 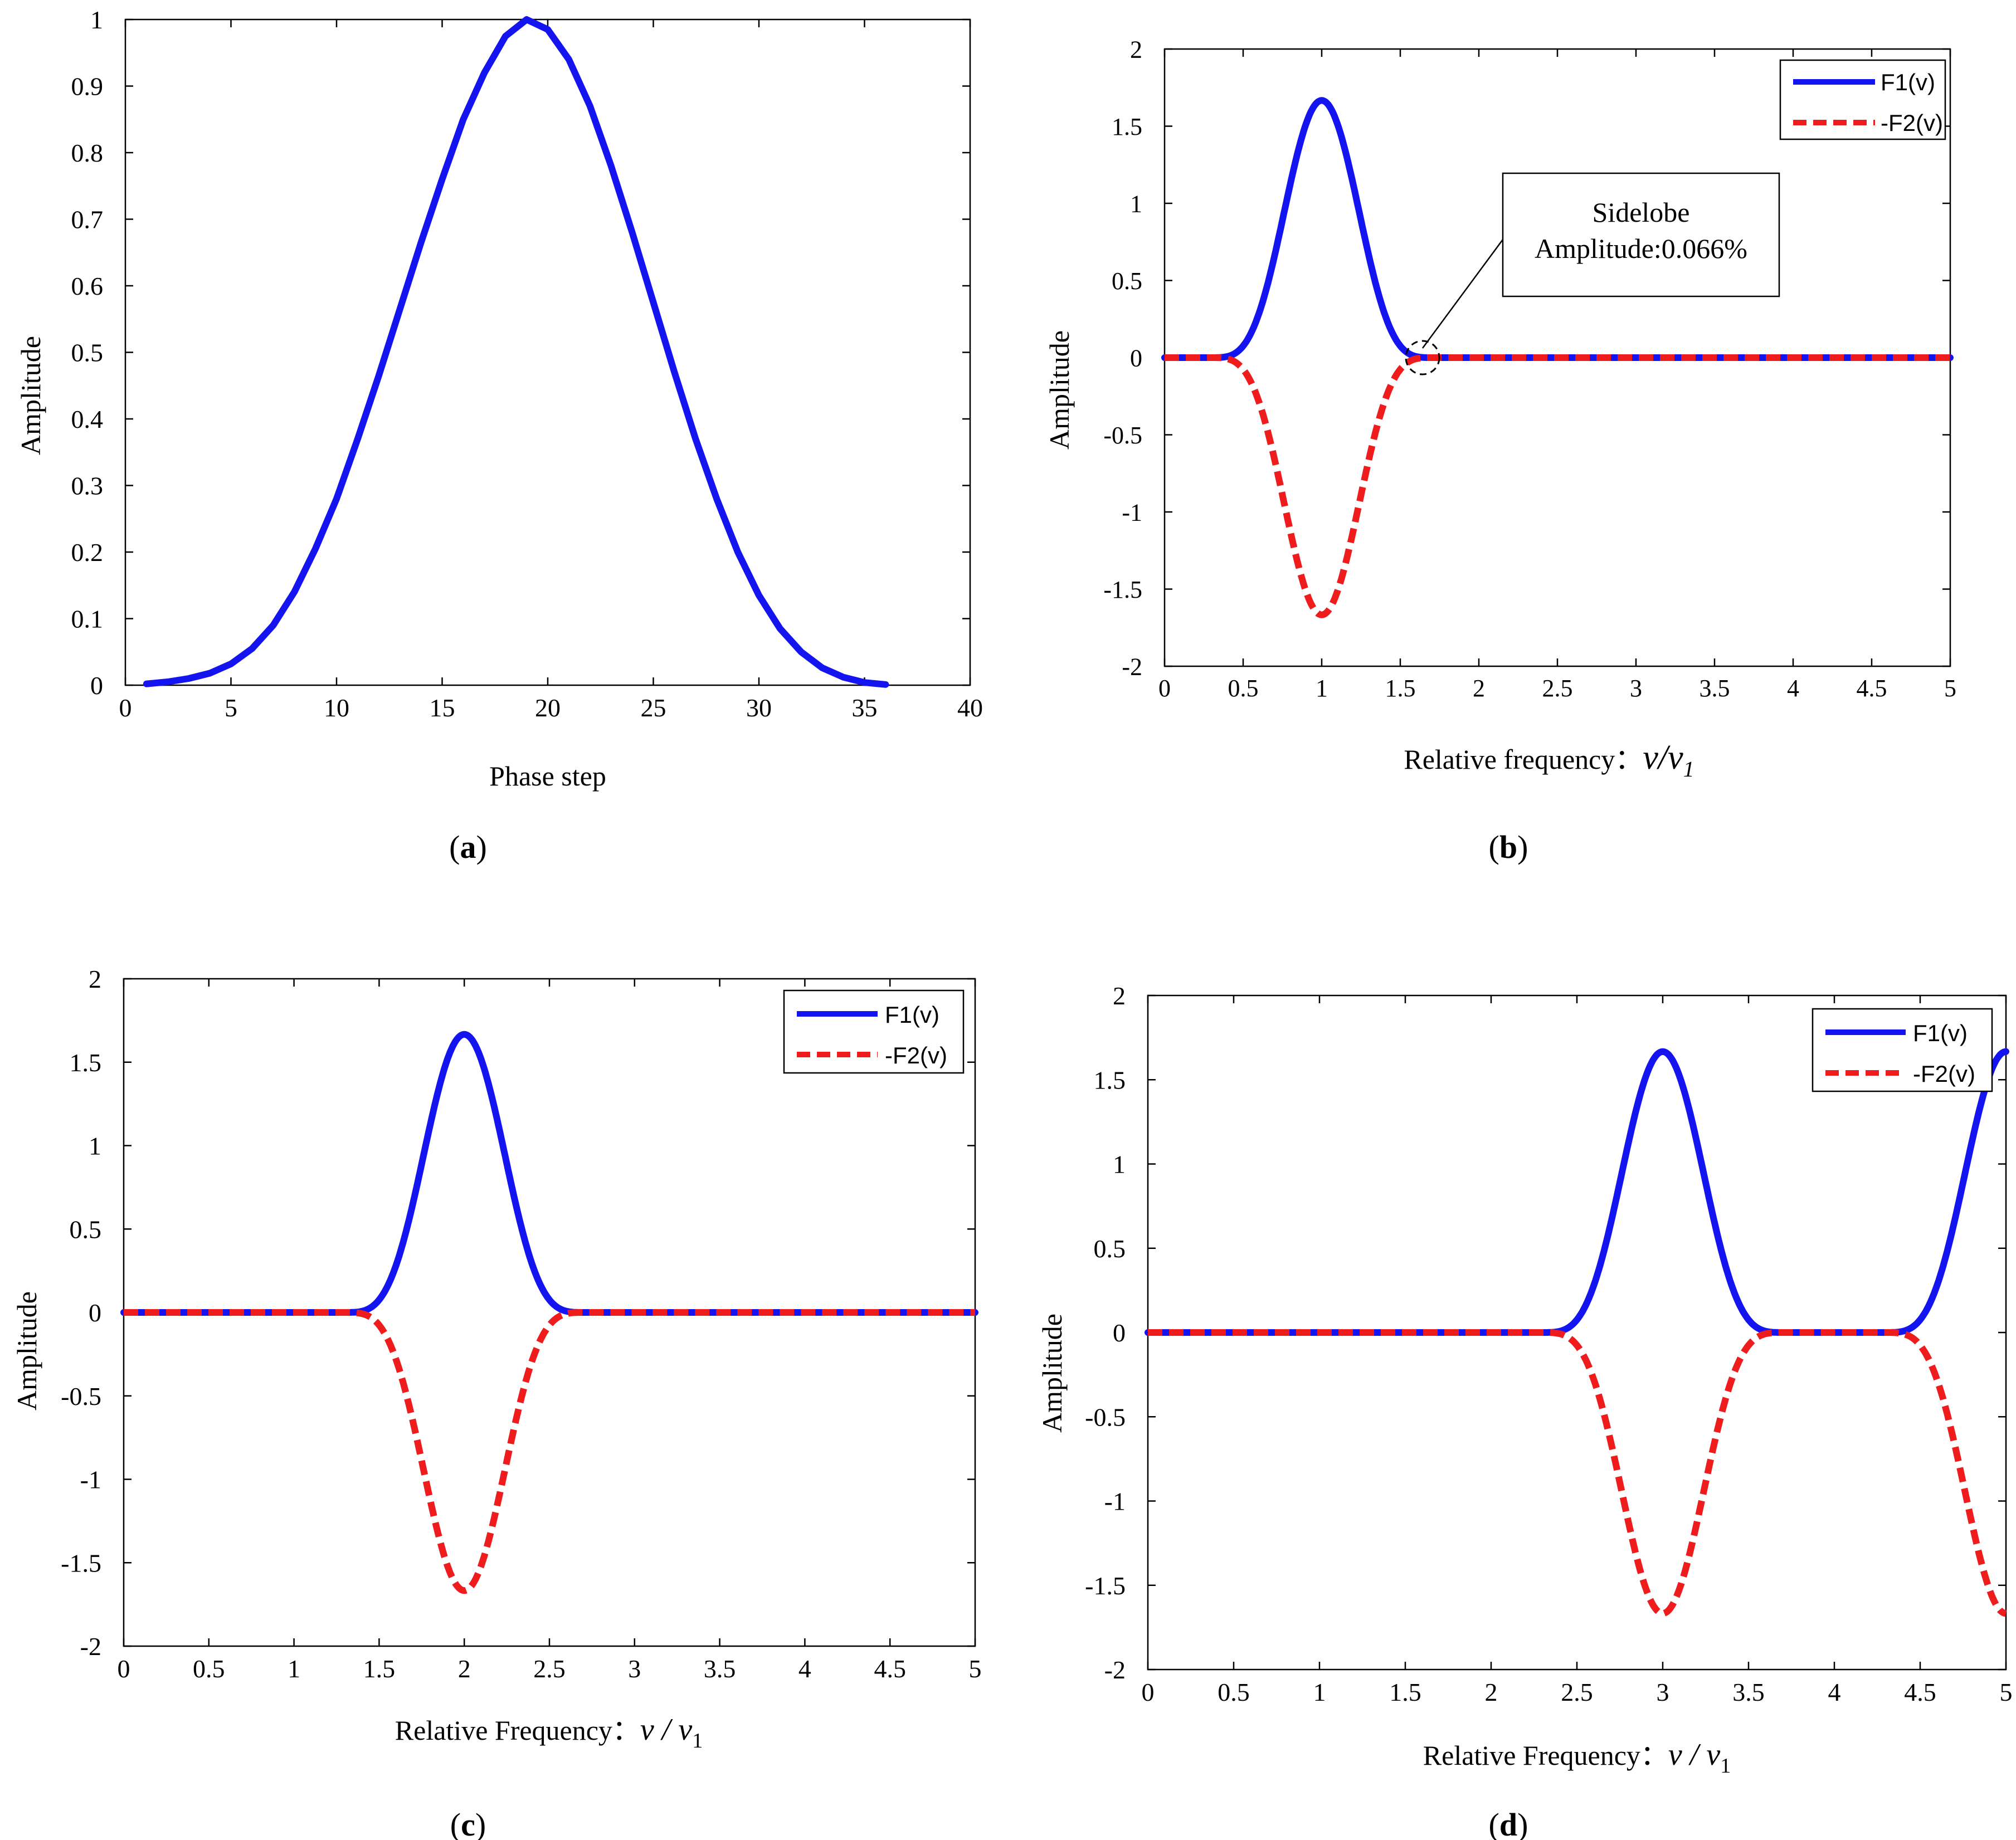 I want to click on series-line-f1-v, so click(x=1577, y=1192).